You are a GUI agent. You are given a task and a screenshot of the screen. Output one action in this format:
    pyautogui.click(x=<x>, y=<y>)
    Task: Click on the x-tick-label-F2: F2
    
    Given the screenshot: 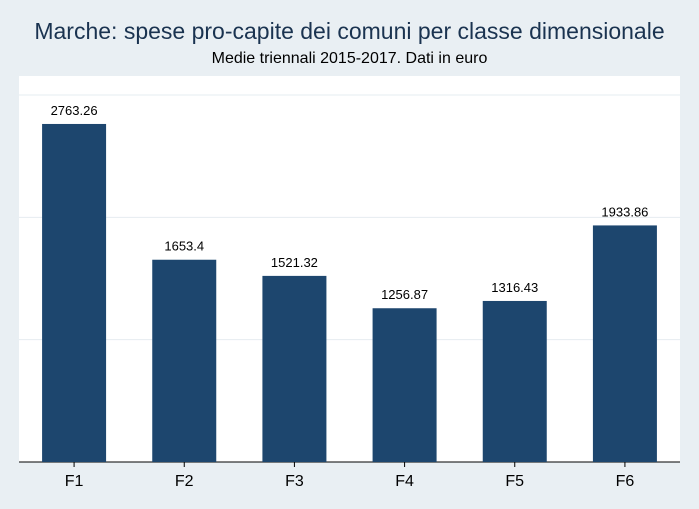 What is the action you would take?
    pyautogui.click(x=184, y=481)
    